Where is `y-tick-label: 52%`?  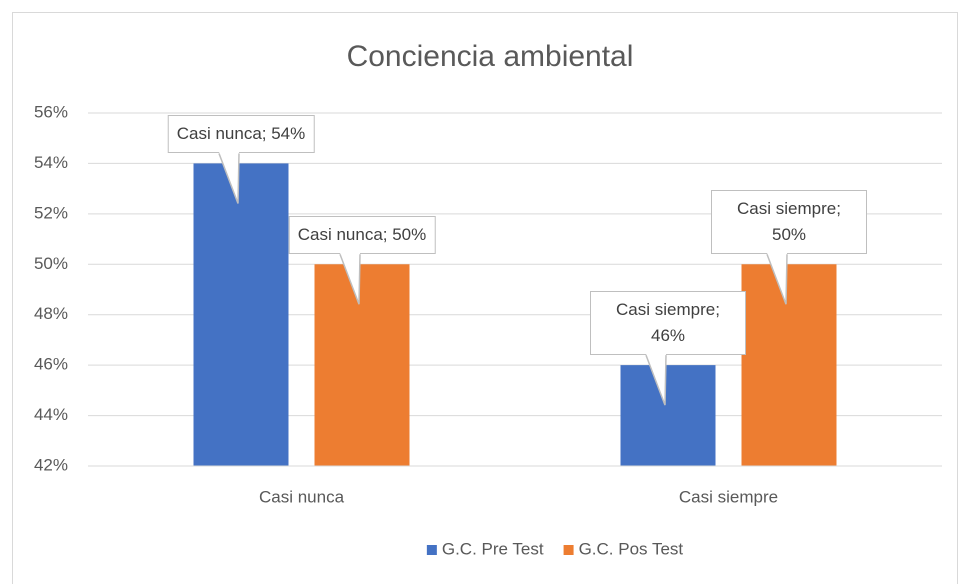 y-tick-label: 52% is located at coordinates (51, 212).